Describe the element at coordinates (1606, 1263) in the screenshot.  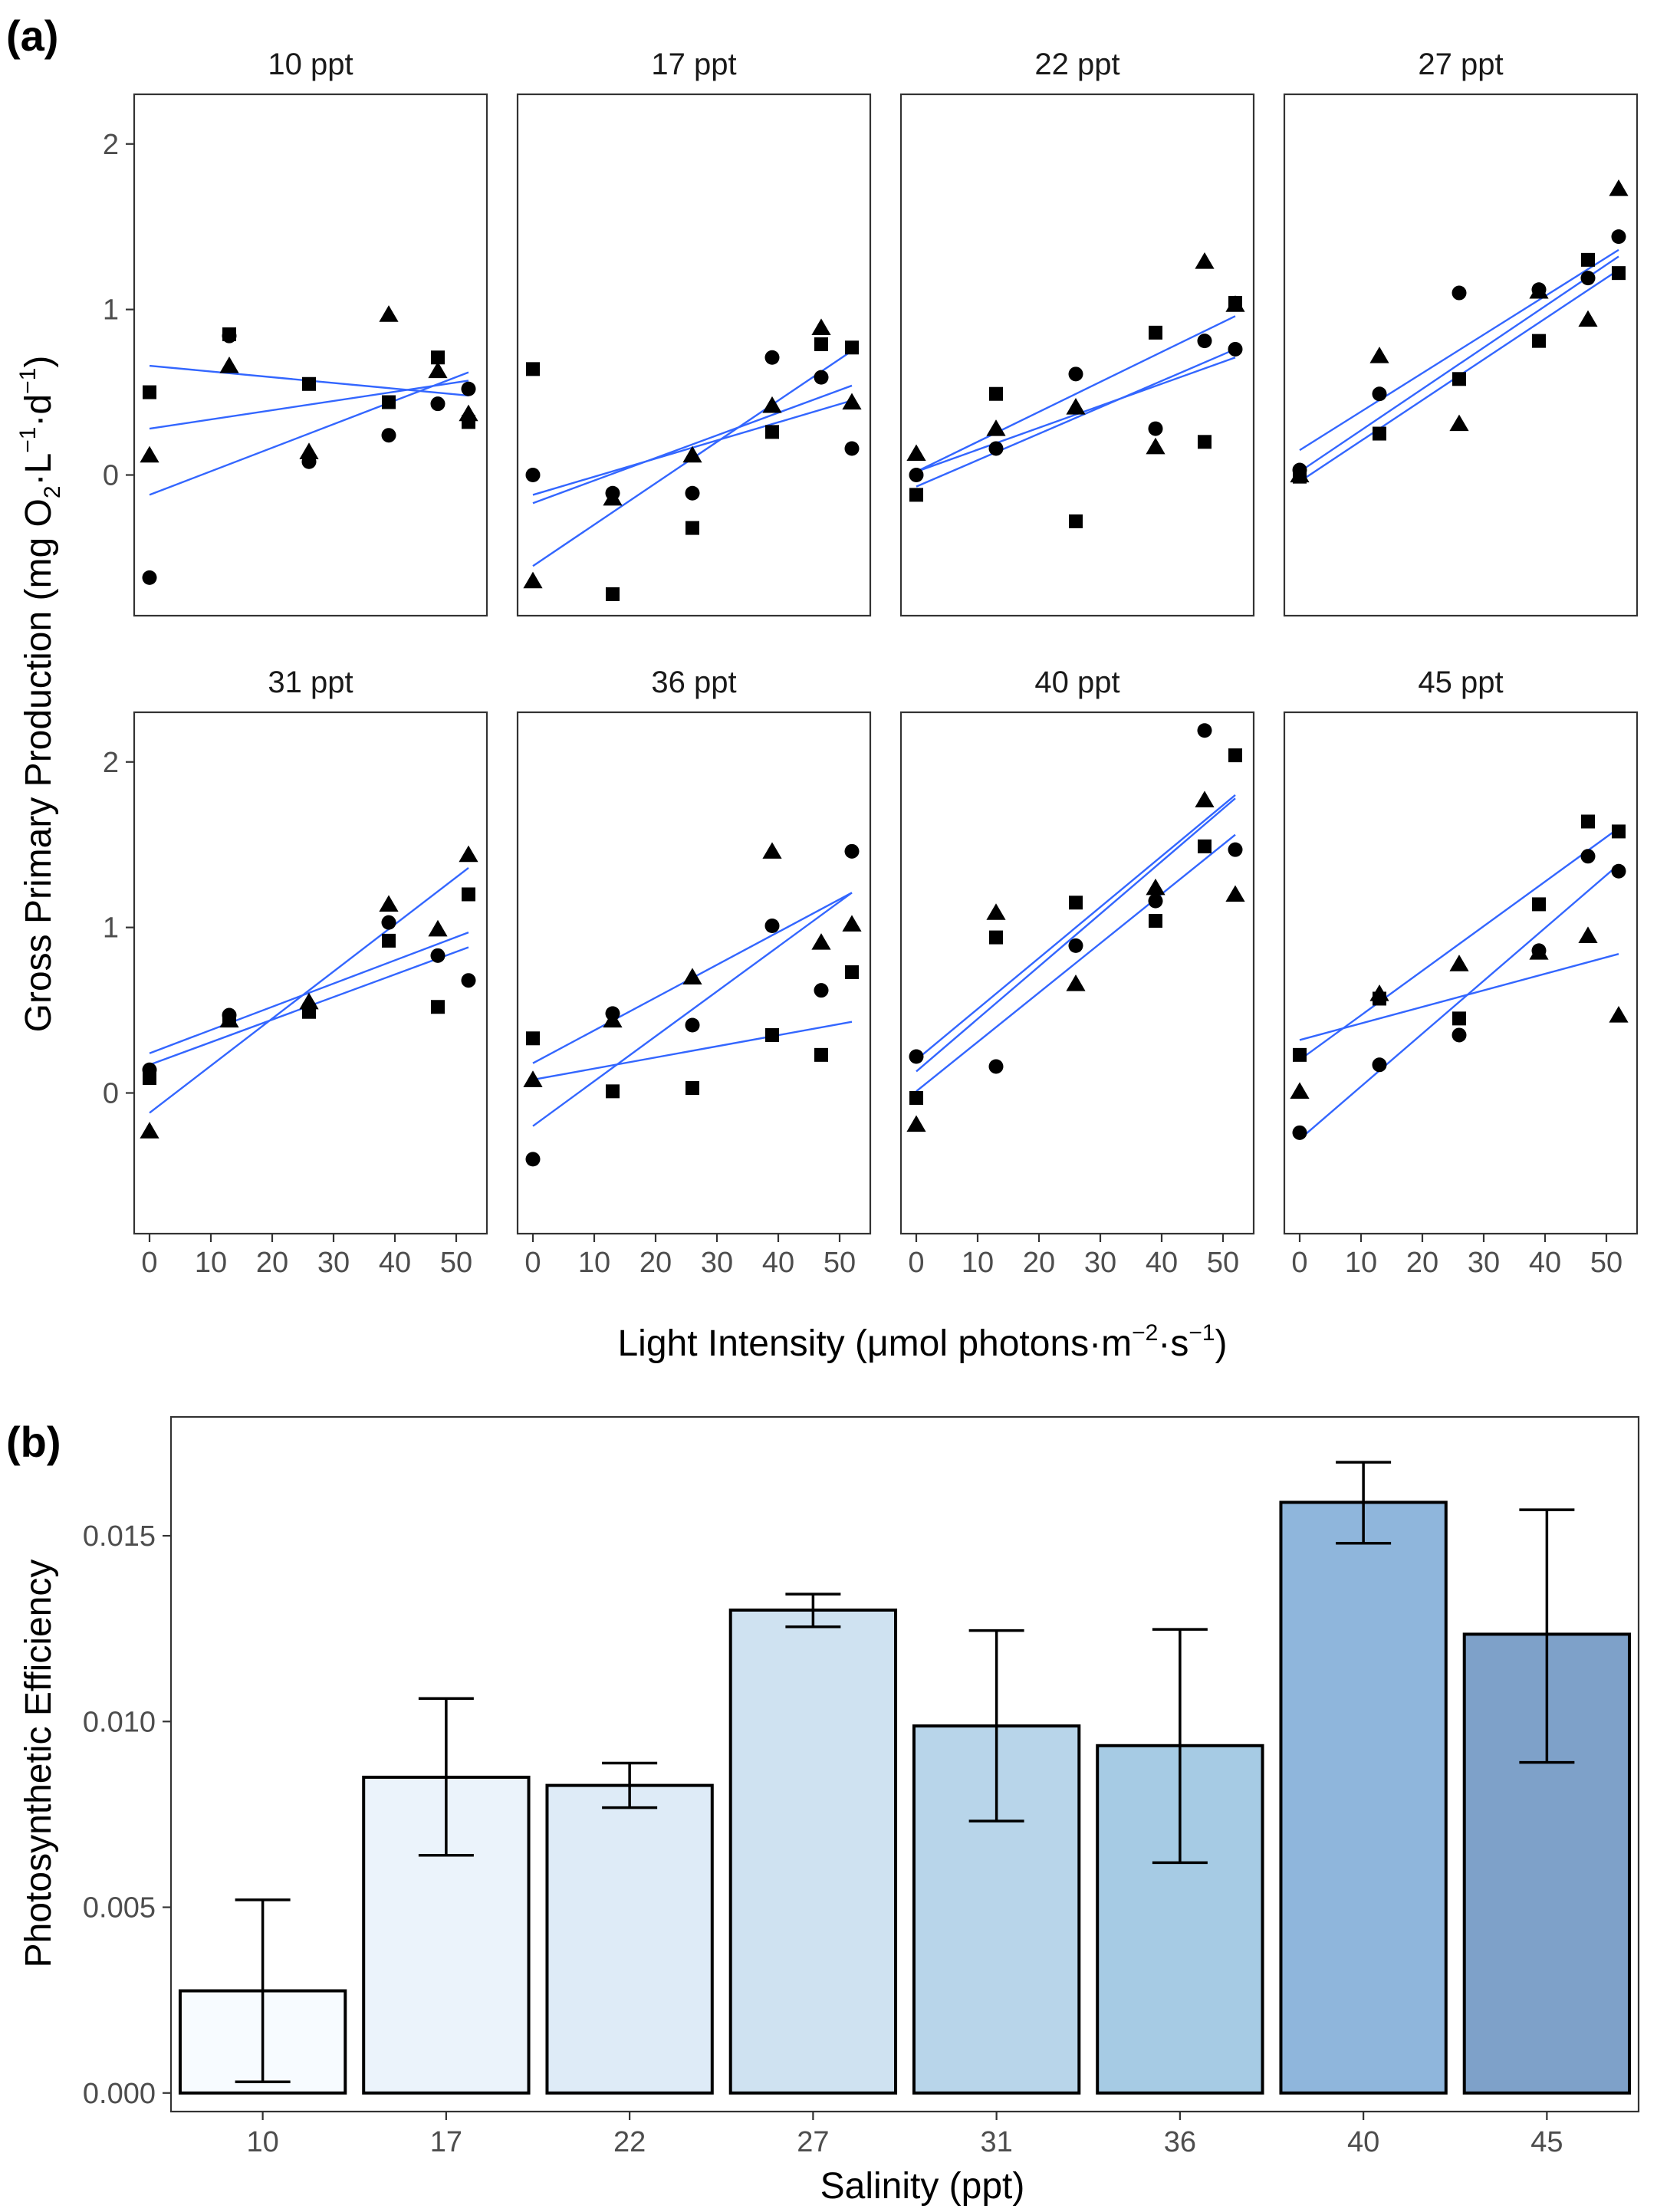
I see `x-tick-label: 50` at that location.